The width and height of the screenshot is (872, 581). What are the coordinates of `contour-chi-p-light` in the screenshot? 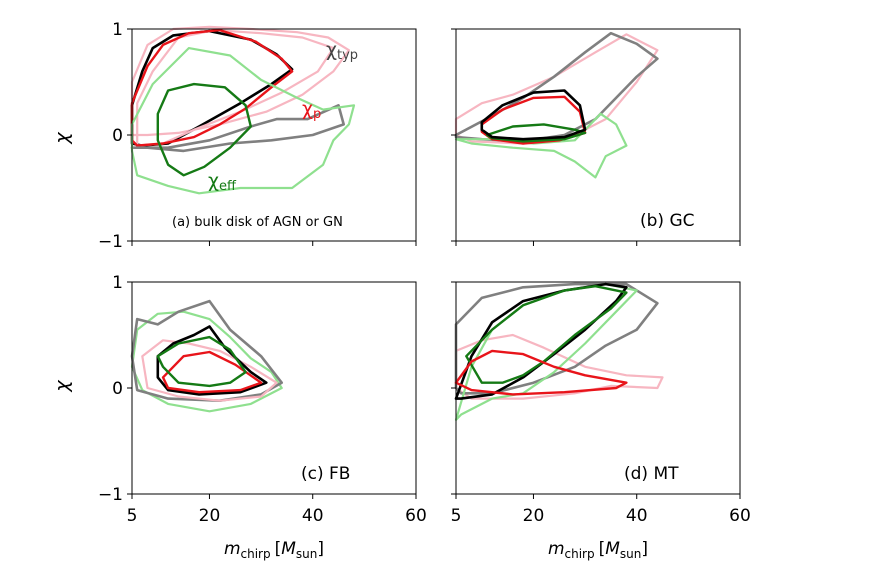 It's located at (559, 366).